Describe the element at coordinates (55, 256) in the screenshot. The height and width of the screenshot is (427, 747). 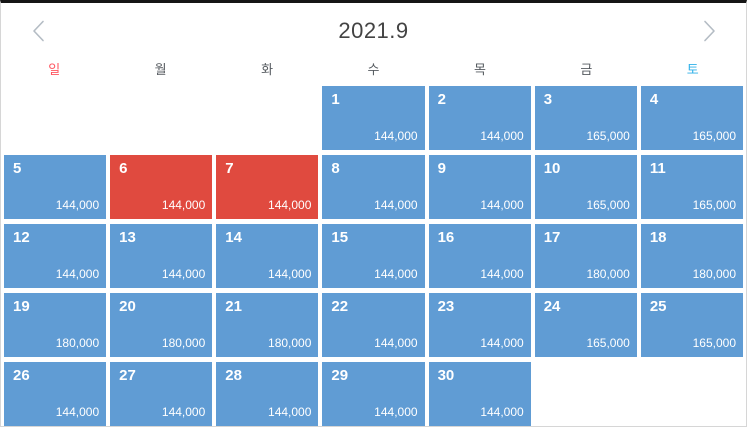
I see `day-cell: 12 144,000` at that location.